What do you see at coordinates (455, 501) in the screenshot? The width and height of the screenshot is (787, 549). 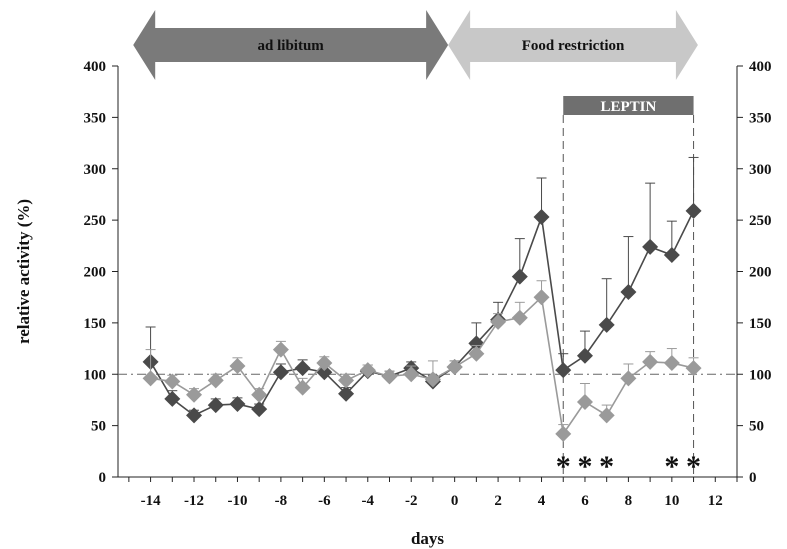 I see `x-tick-label: 0` at bounding box center [455, 501].